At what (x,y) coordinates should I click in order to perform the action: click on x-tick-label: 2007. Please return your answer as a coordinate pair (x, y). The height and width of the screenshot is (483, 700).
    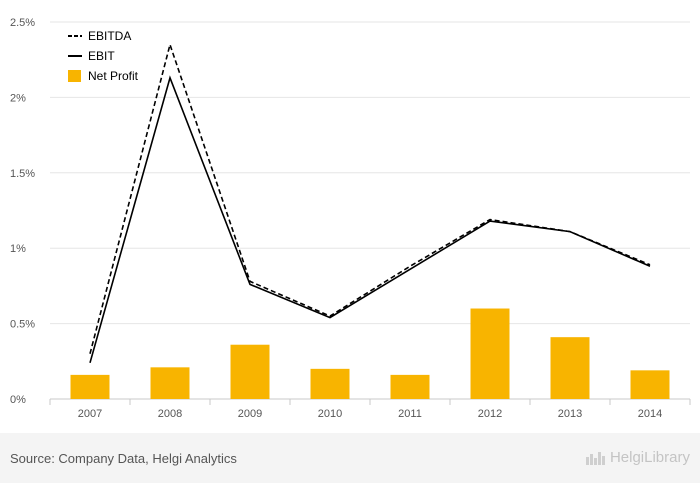
    Looking at the image, I should click on (90, 414).